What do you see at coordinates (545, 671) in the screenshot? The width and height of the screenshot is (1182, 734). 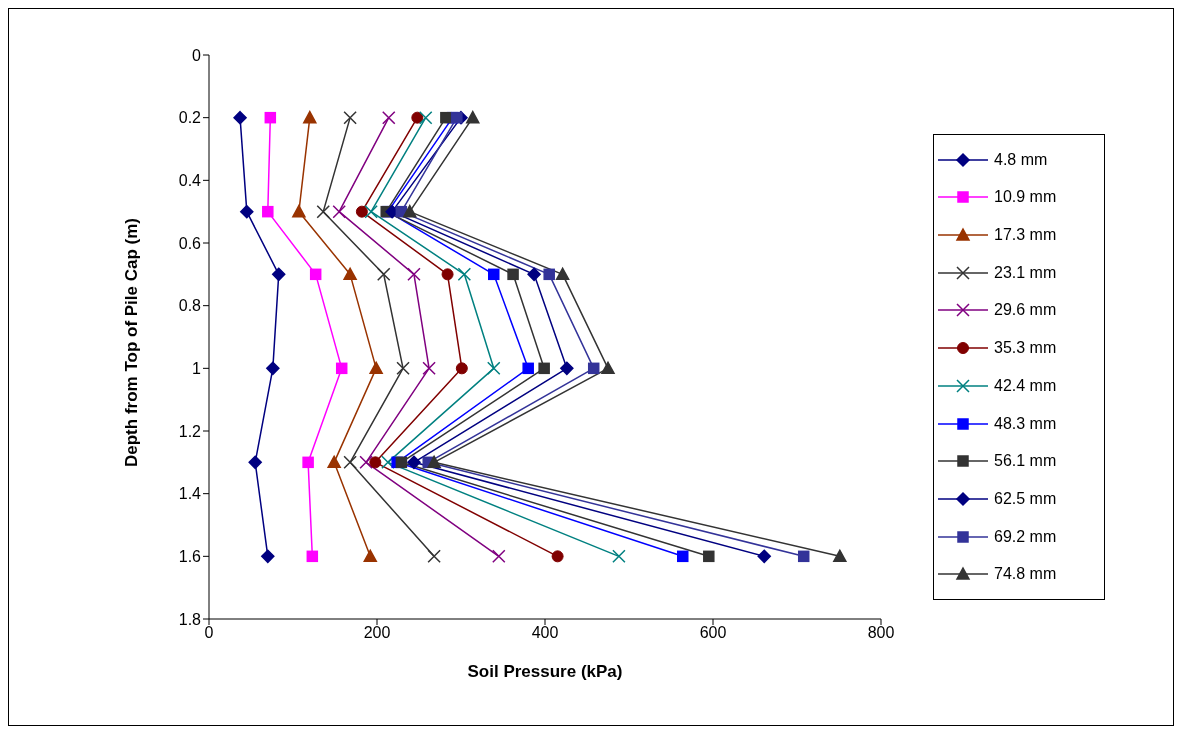 I see `x-axis-title: Soil Pressure (kPa)` at bounding box center [545, 671].